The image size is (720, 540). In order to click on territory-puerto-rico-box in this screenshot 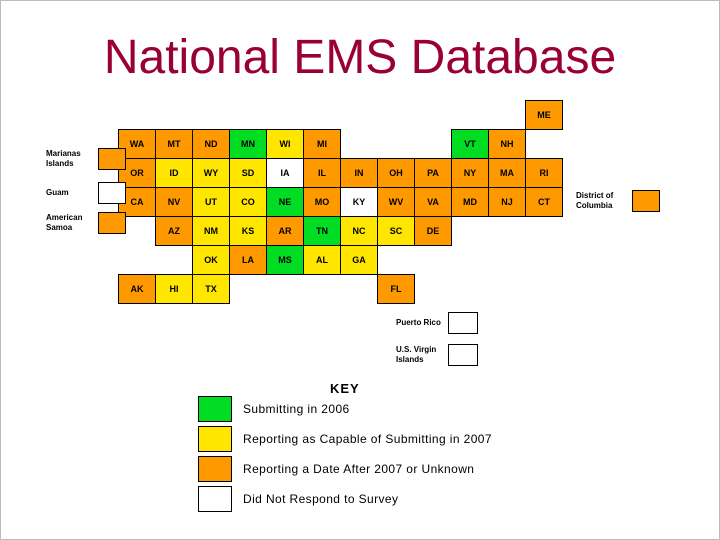, I will do `click(463, 323)`.